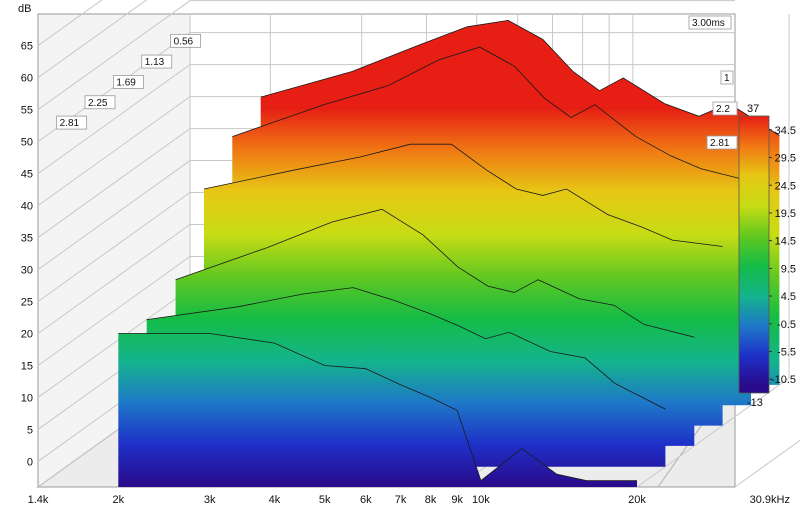 The width and height of the screenshot is (800, 511). What do you see at coordinates (27, 47) in the screenshot?
I see `y-tick-label: 65` at bounding box center [27, 47].